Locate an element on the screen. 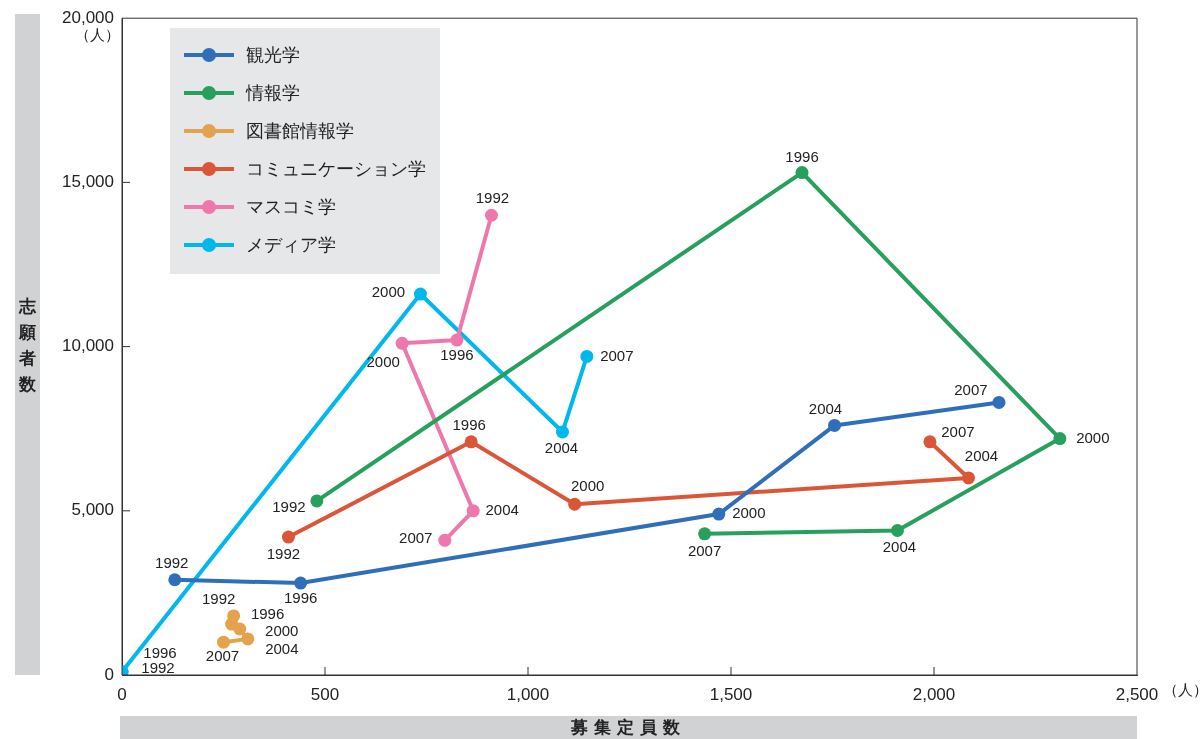 The width and height of the screenshot is (1201, 739). legend-label: 情報学 is located at coordinates (273, 93).